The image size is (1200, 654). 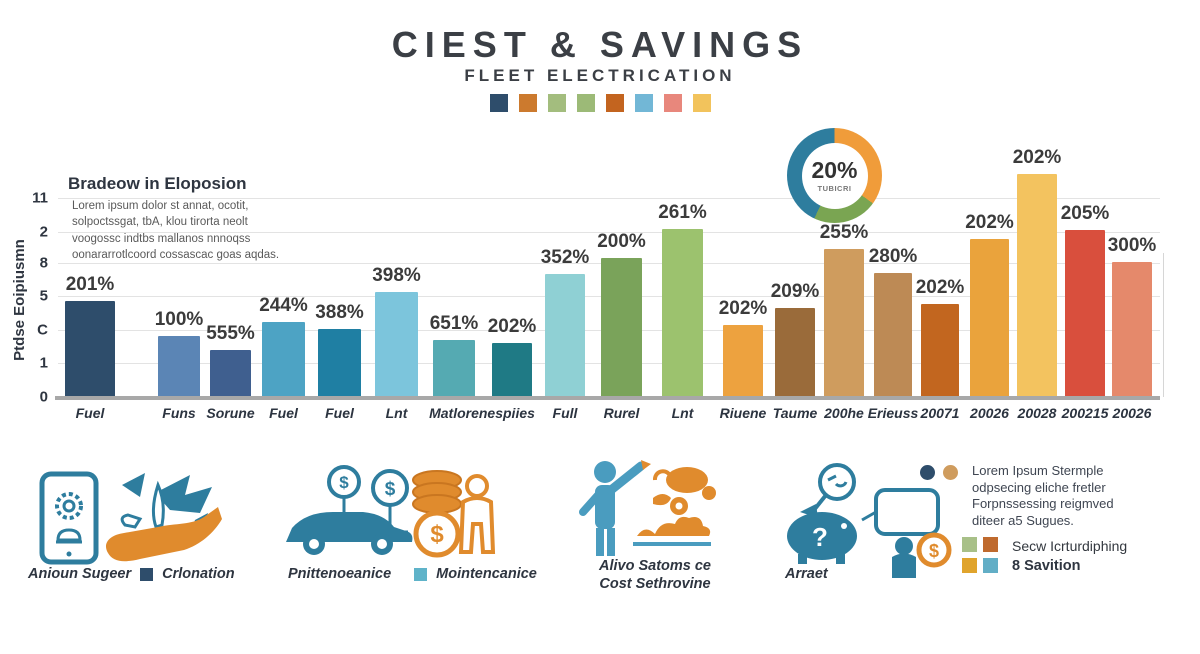 What do you see at coordinates (1085, 413) in the screenshot?
I see `bar-x-label: 200215` at bounding box center [1085, 413].